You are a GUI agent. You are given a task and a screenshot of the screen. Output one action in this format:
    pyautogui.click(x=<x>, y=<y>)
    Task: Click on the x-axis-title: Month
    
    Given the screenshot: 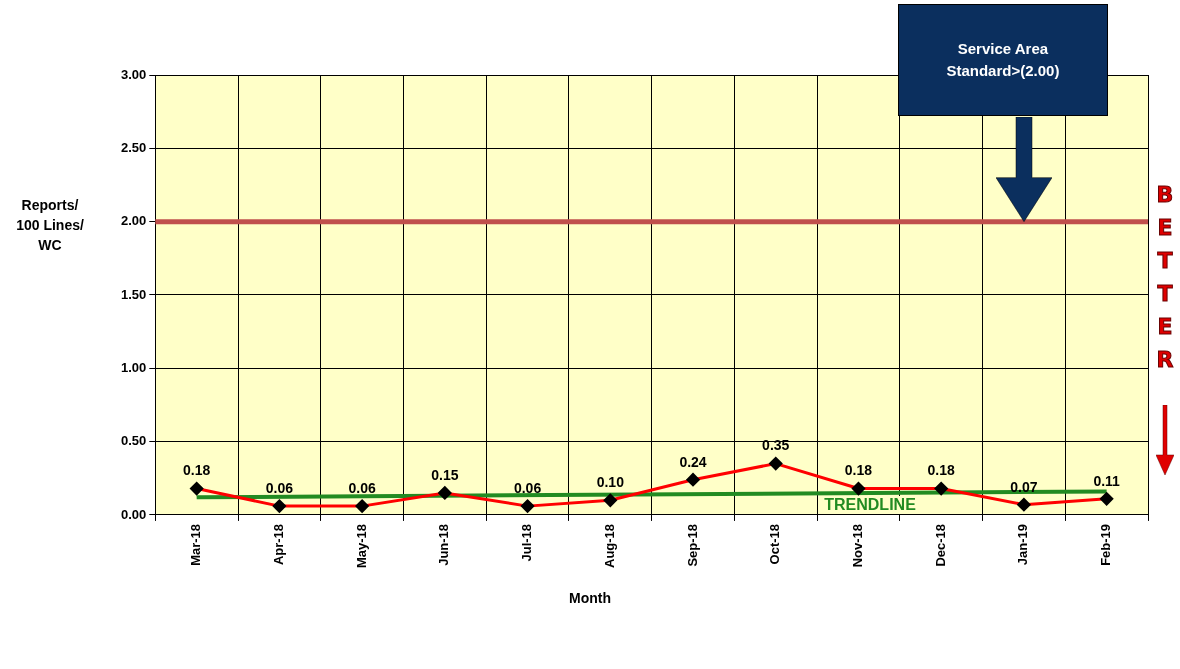 What is the action you would take?
    pyautogui.click(x=590, y=598)
    